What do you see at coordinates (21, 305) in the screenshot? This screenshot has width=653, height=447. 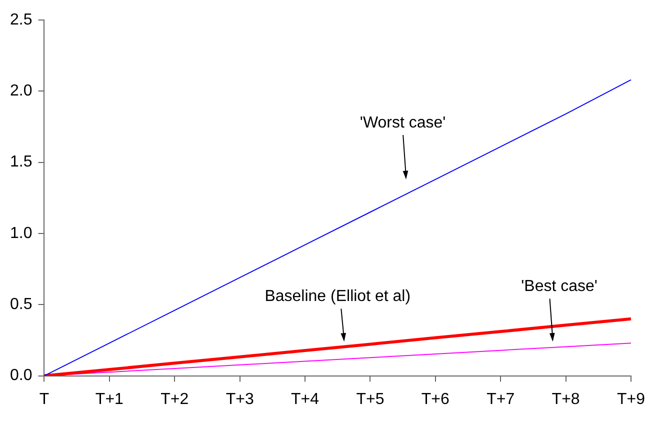 I see `y-tick-label: 0.5` at bounding box center [21, 305].